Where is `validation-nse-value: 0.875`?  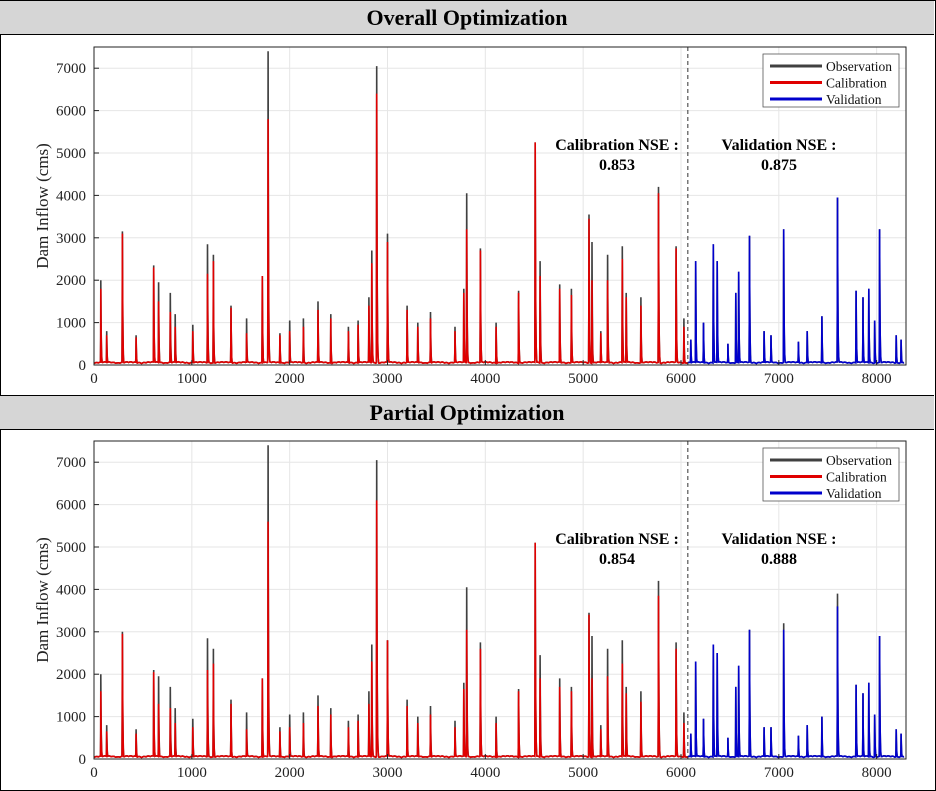 validation-nse-value: 0.875 is located at coordinates (779, 165).